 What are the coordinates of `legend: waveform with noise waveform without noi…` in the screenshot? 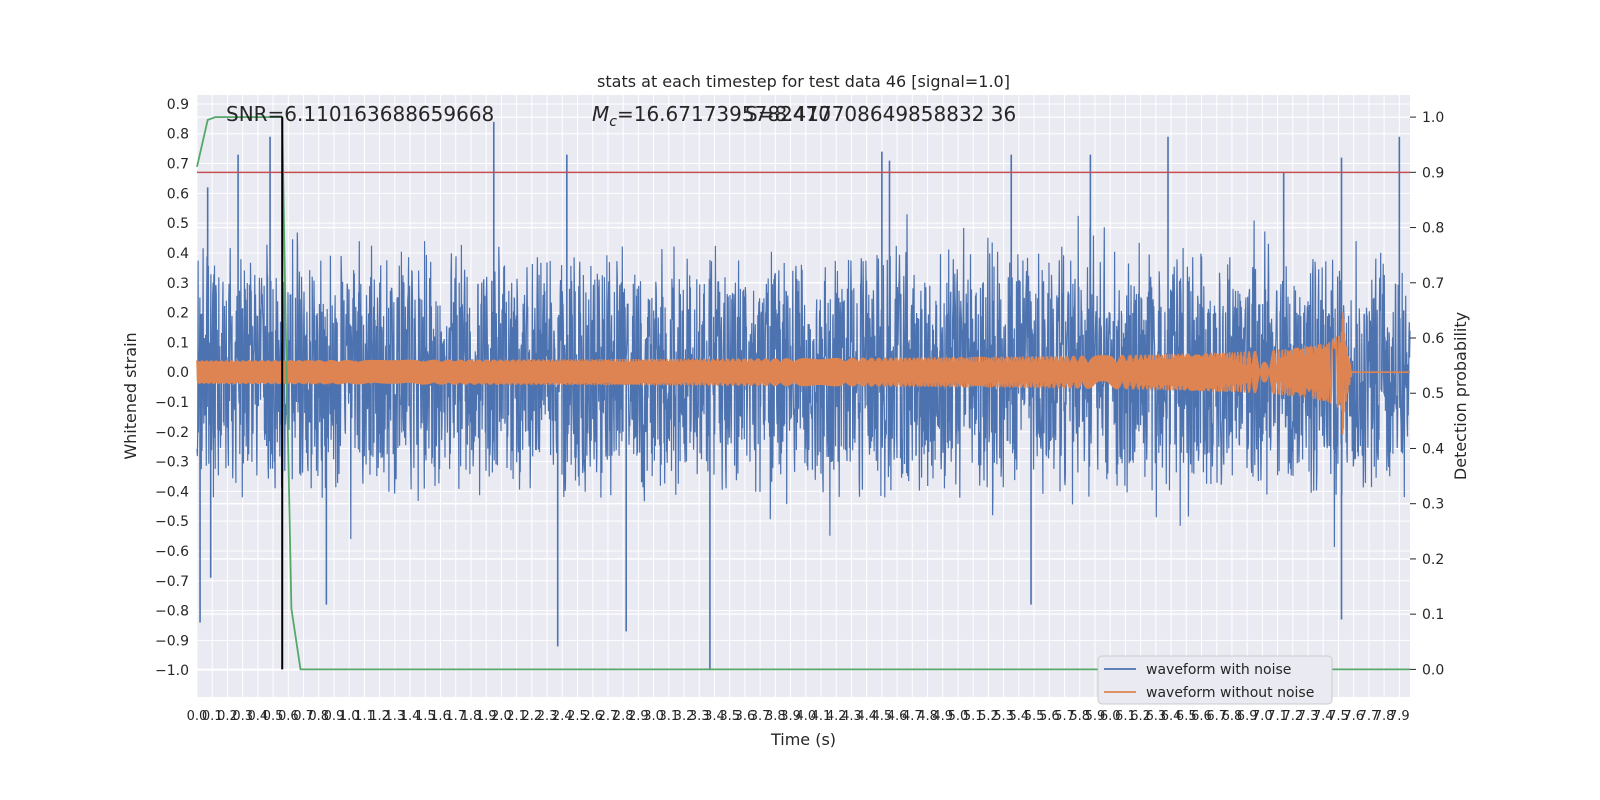 It's located at (1215, 680).